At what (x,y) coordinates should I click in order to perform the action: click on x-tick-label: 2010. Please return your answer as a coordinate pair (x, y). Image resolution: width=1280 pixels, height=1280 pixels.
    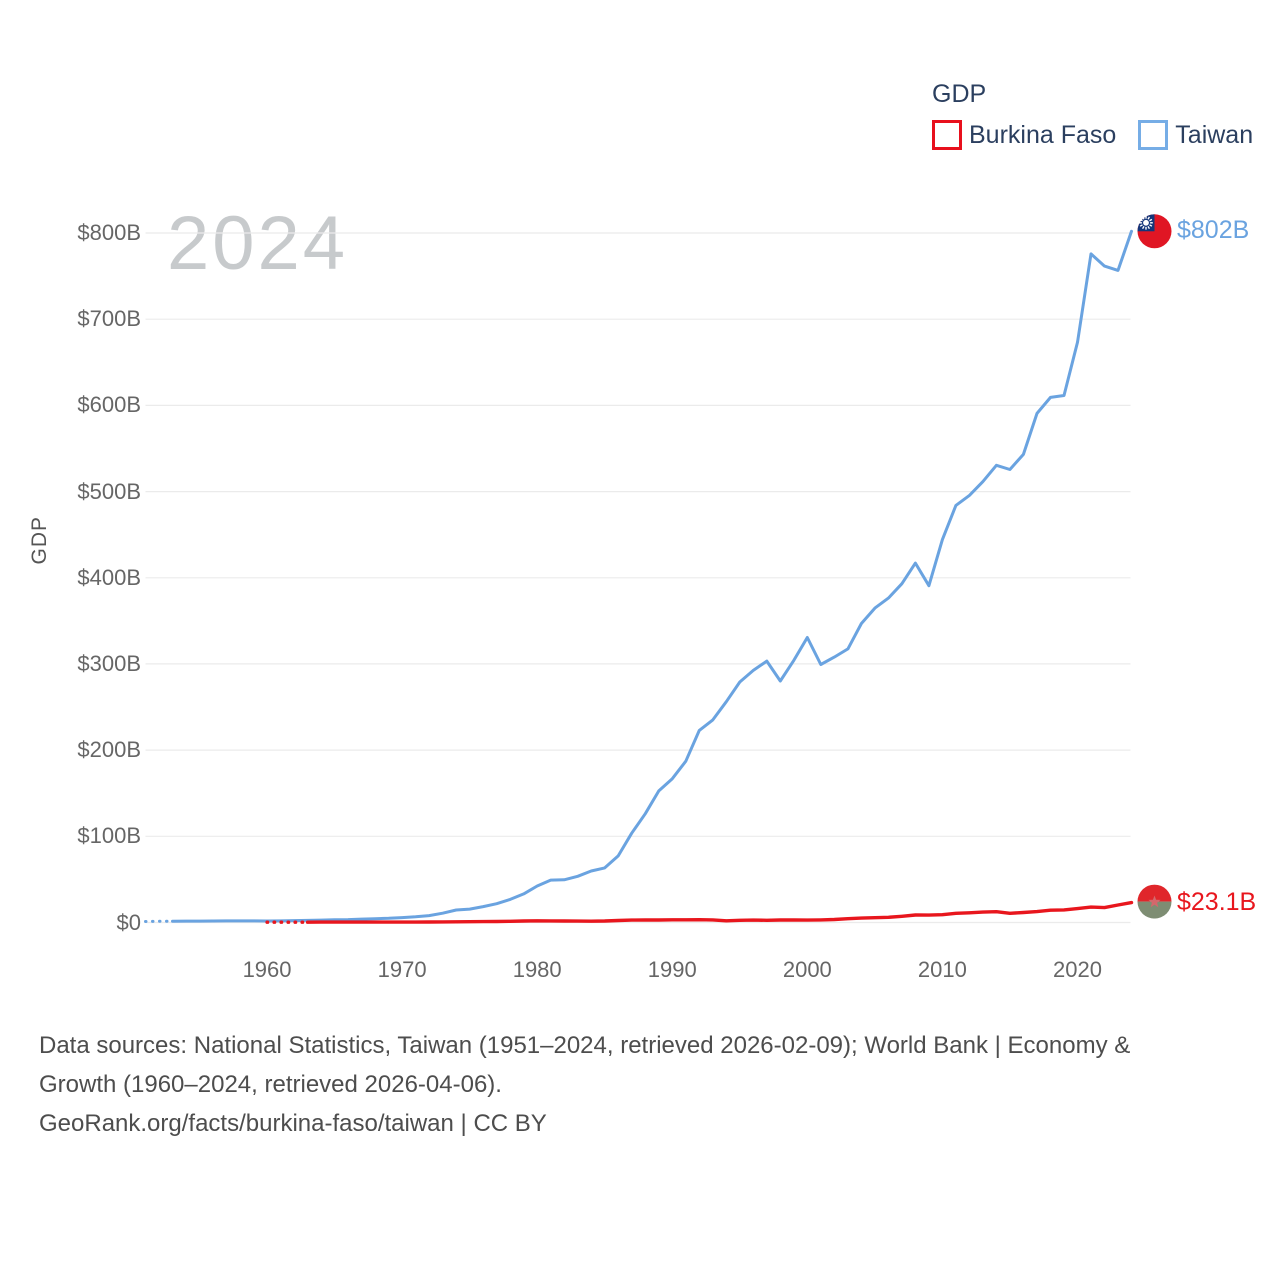
    Looking at the image, I should click on (942, 969).